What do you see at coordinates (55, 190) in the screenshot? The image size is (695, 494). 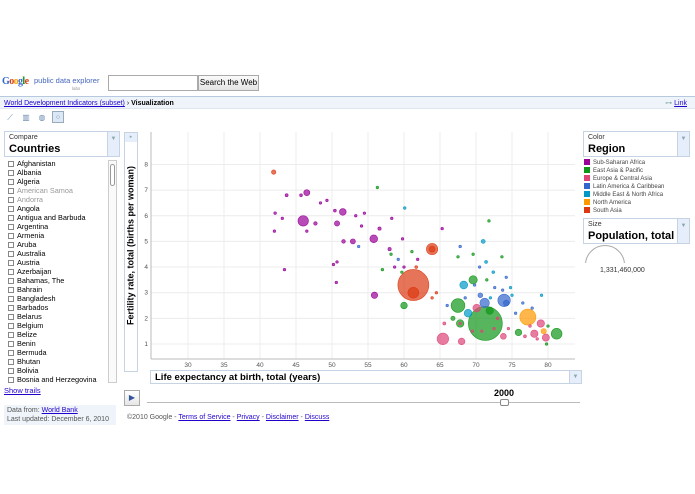 I see `country-item: American Samoa` at bounding box center [55, 190].